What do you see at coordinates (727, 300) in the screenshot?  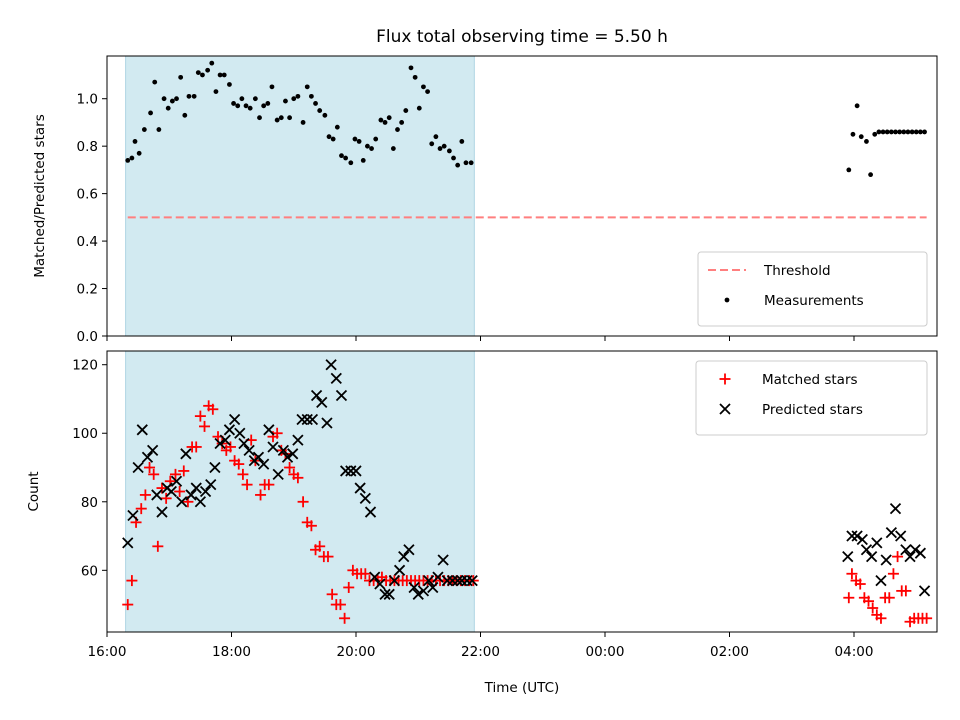 I see `legend-measurement-swatch` at bounding box center [727, 300].